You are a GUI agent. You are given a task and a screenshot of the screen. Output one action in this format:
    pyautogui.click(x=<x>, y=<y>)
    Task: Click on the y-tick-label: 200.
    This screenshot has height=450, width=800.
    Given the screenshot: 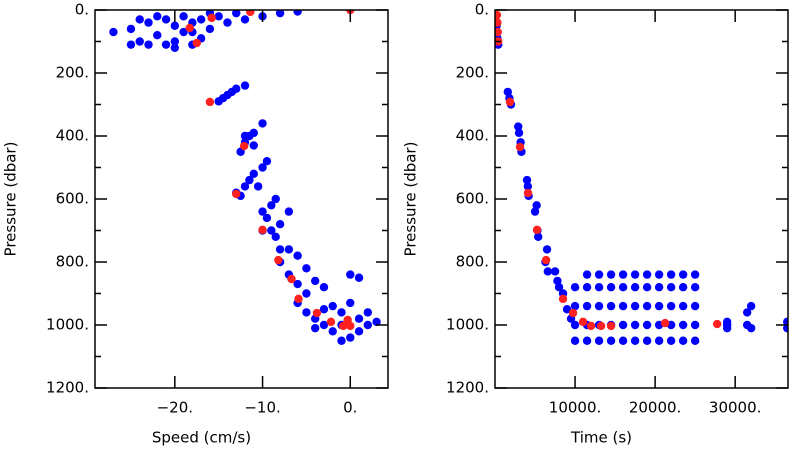 What is the action you would take?
    pyautogui.click(x=72, y=73)
    